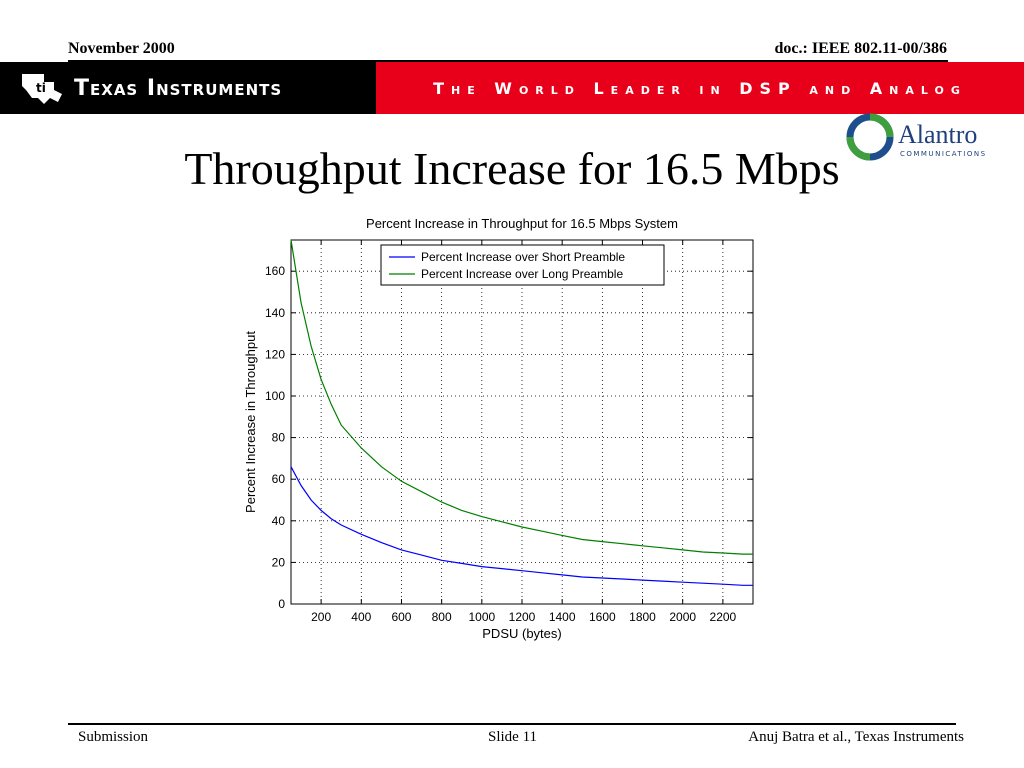  I want to click on x-axis-label: PDSU (bytes), so click(521, 633).